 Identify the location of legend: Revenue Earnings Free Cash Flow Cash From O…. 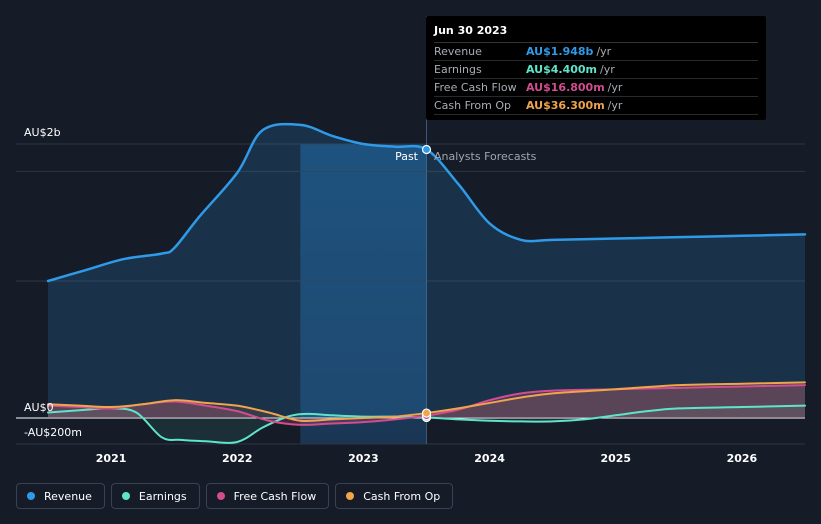
(235, 496).